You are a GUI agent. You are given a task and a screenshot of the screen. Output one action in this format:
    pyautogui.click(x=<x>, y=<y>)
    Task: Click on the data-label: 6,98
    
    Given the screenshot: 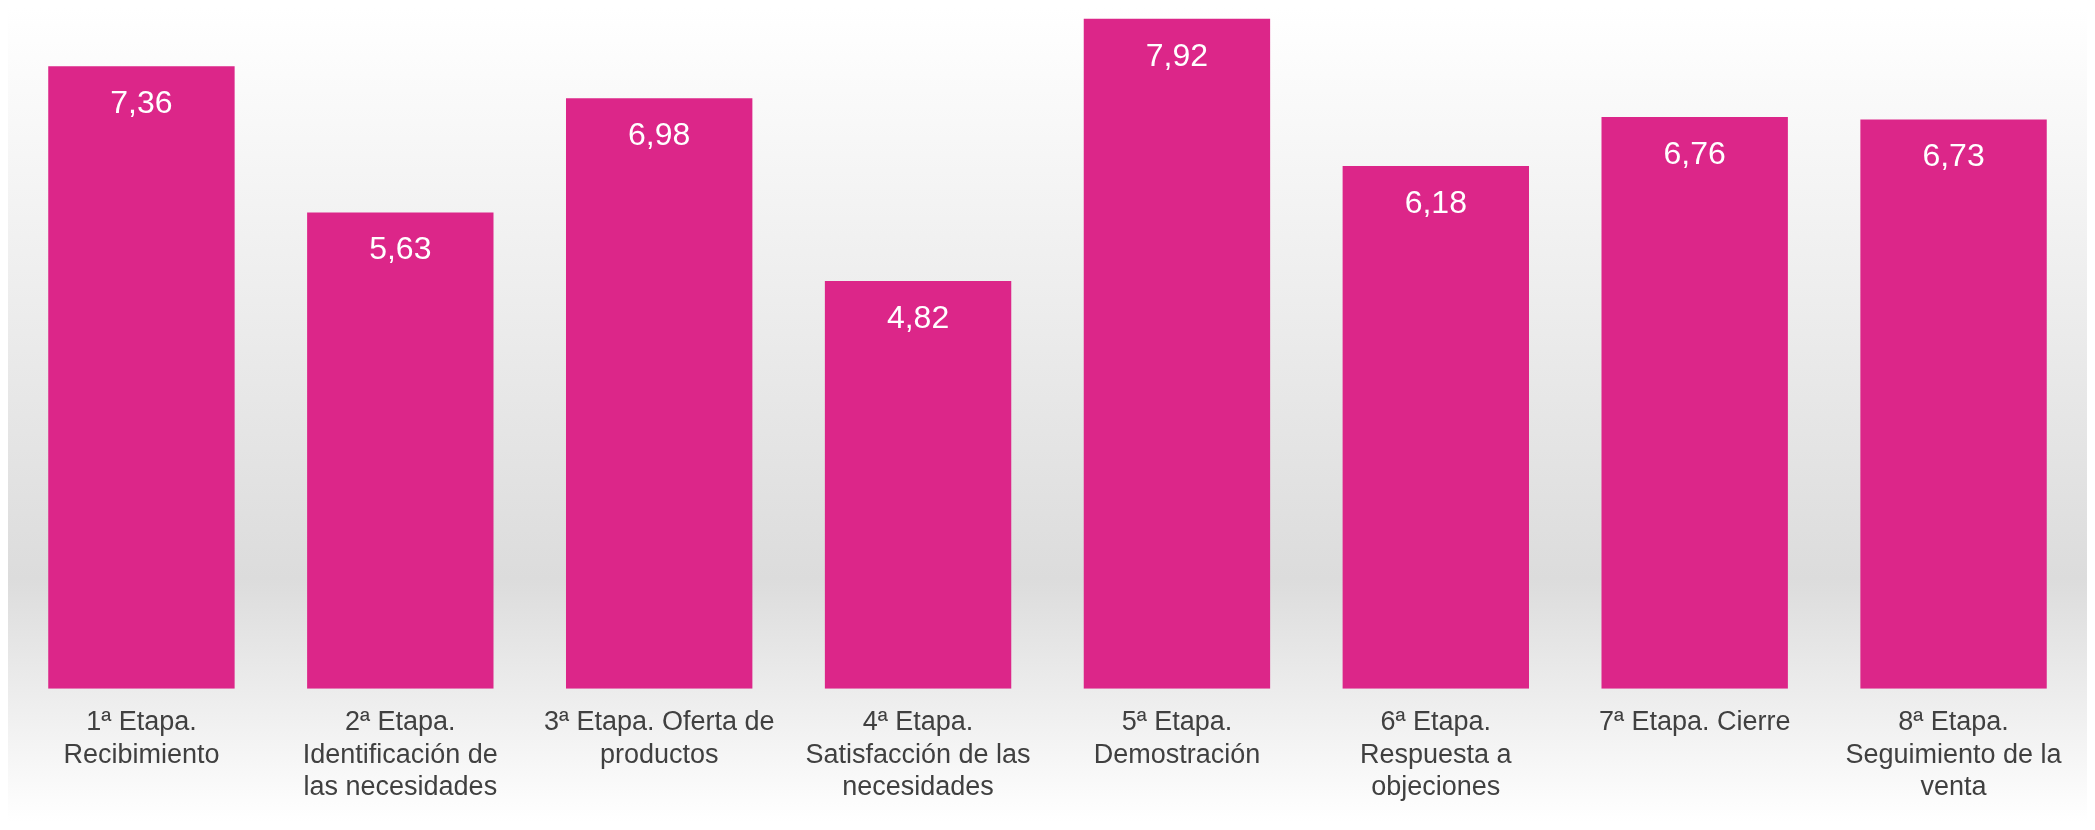 What is the action you would take?
    pyautogui.click(x=659, y=134)
    